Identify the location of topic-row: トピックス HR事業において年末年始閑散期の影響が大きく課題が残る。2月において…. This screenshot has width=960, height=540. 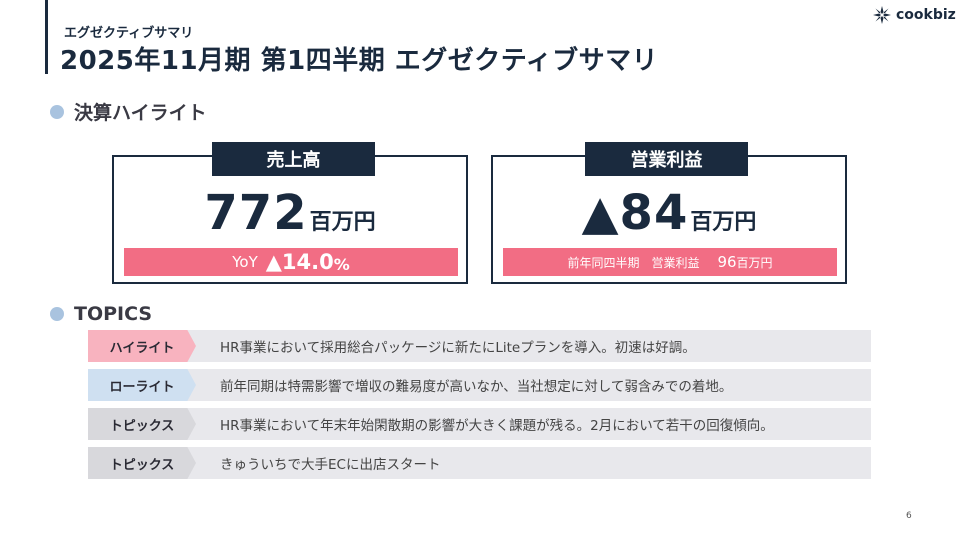
(479, 424).